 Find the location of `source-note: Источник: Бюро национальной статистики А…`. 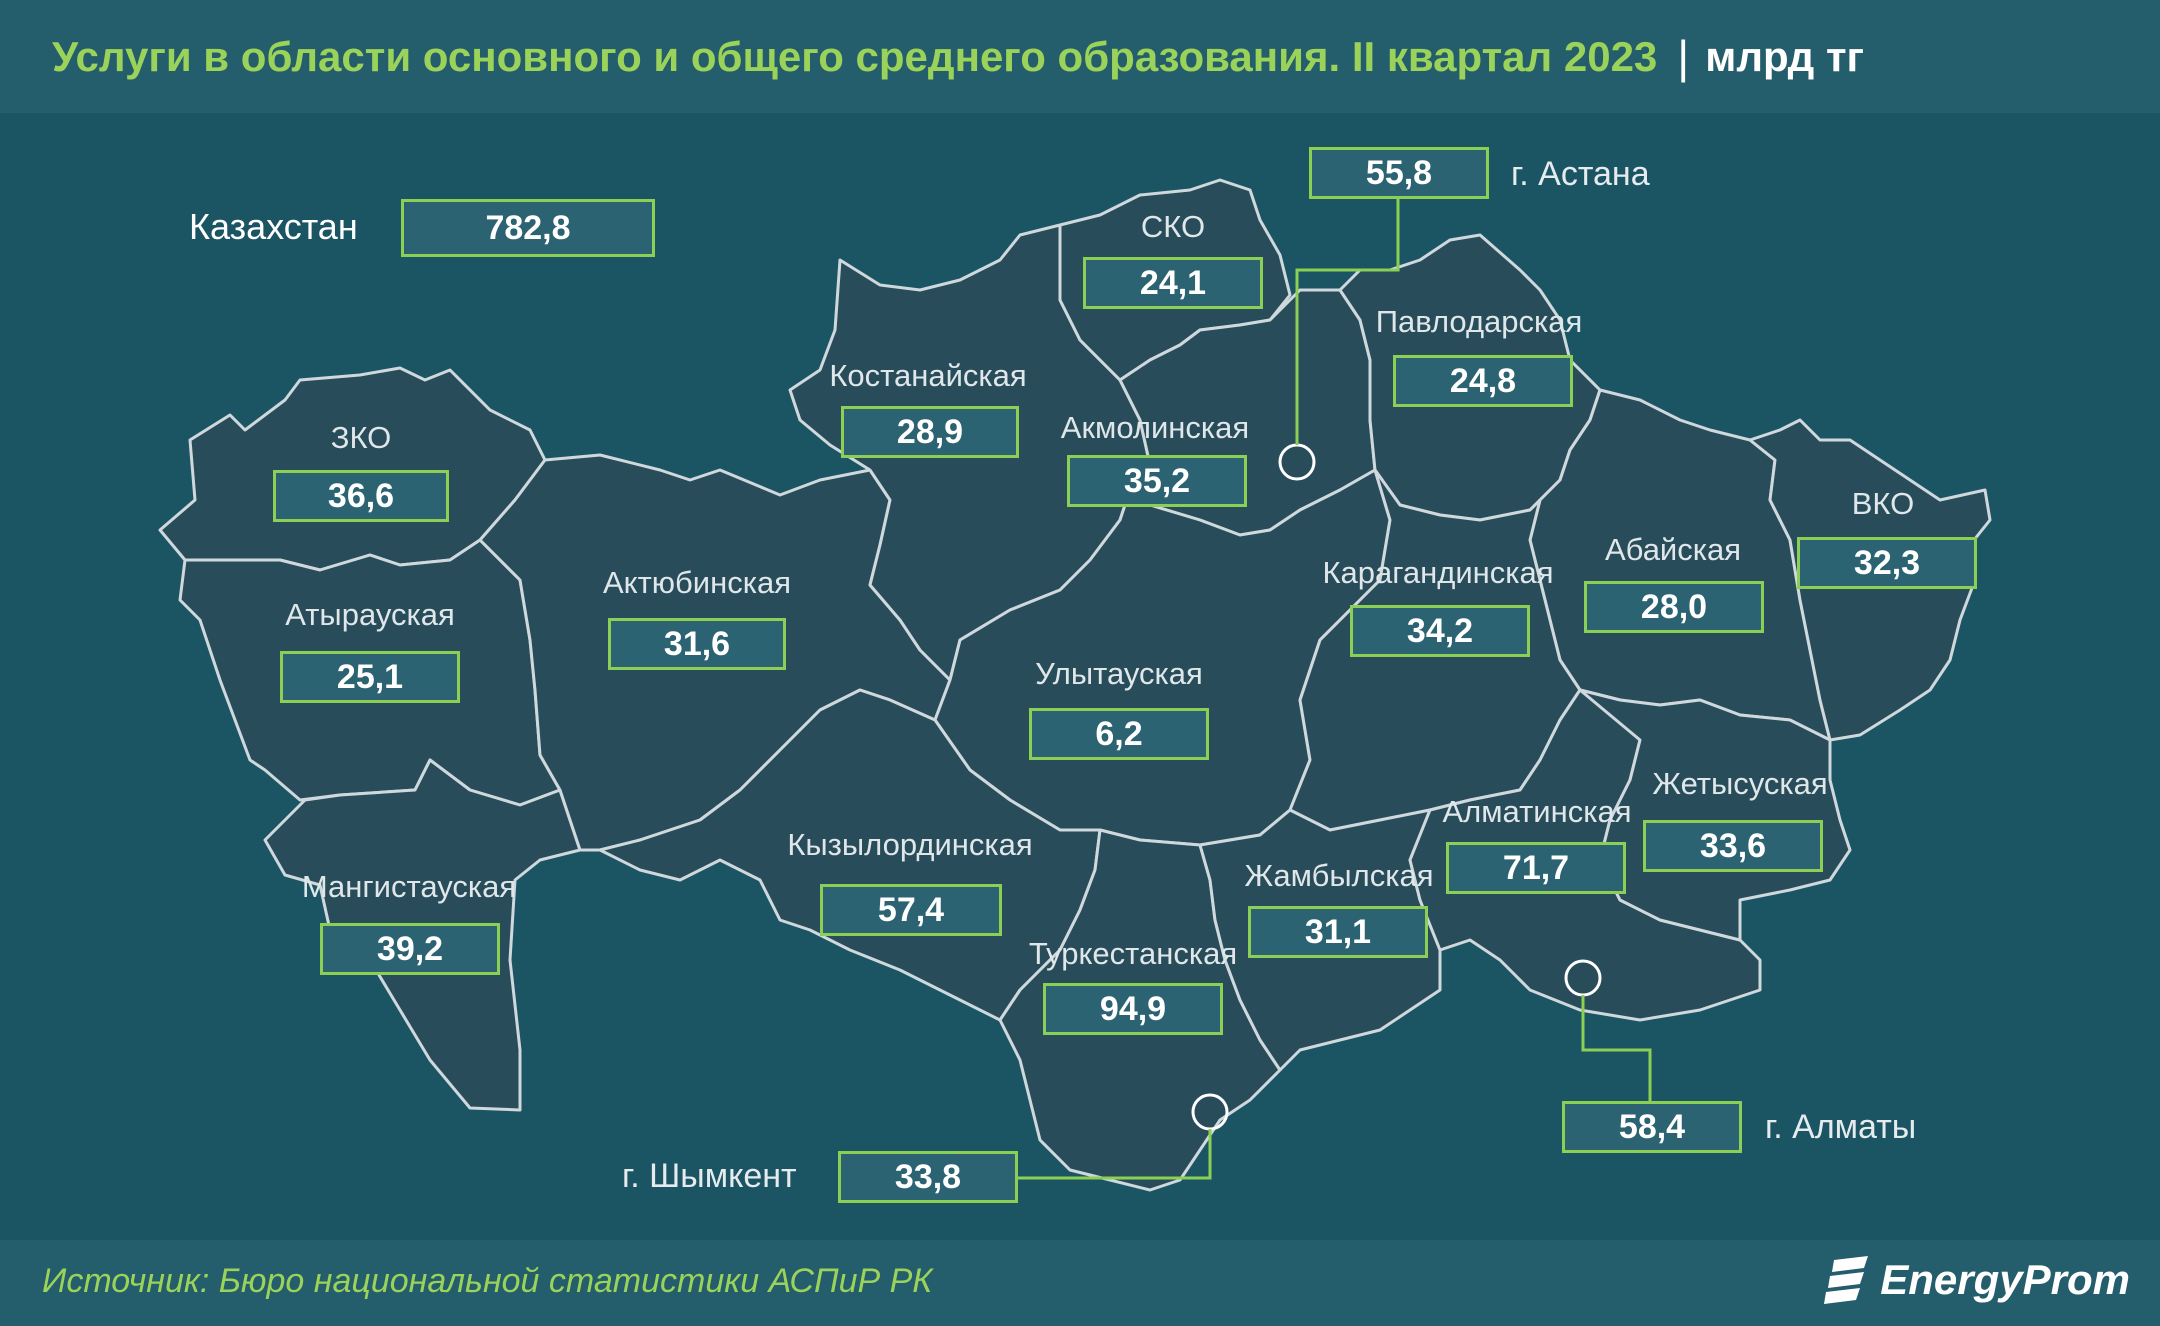

source-note: Источник: Бюро национальной статистики А… is located at coordinates (487, 1281).